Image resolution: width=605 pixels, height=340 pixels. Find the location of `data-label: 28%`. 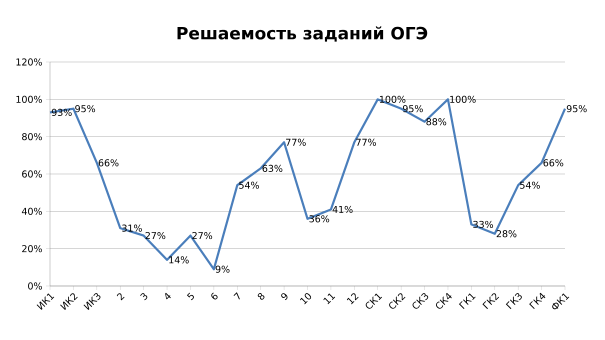

data-label: 28% is located at coordinates (506, 234).